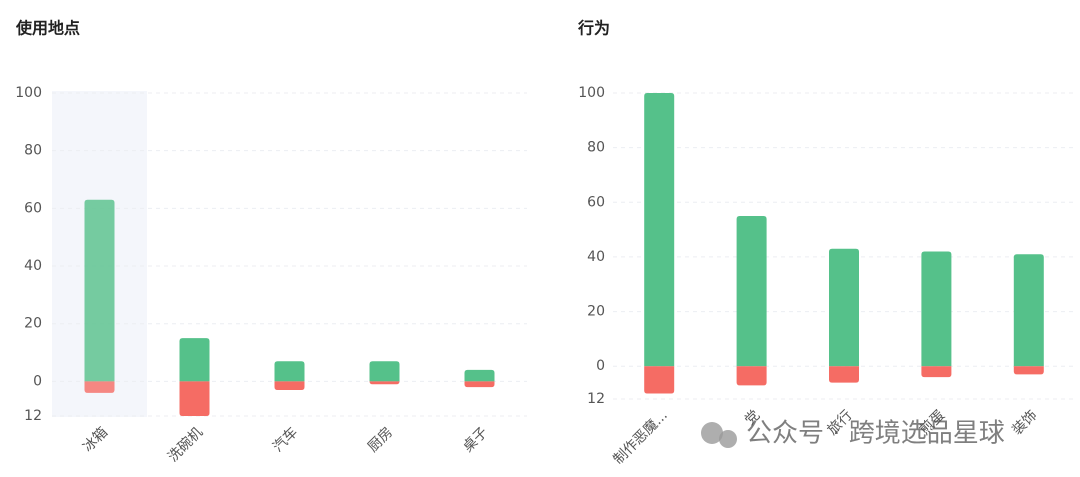  What do you see at coordinates (380, 439) in the screenshot?
I see `x-tick-label: 厨房` at bounding box center [380, 439].